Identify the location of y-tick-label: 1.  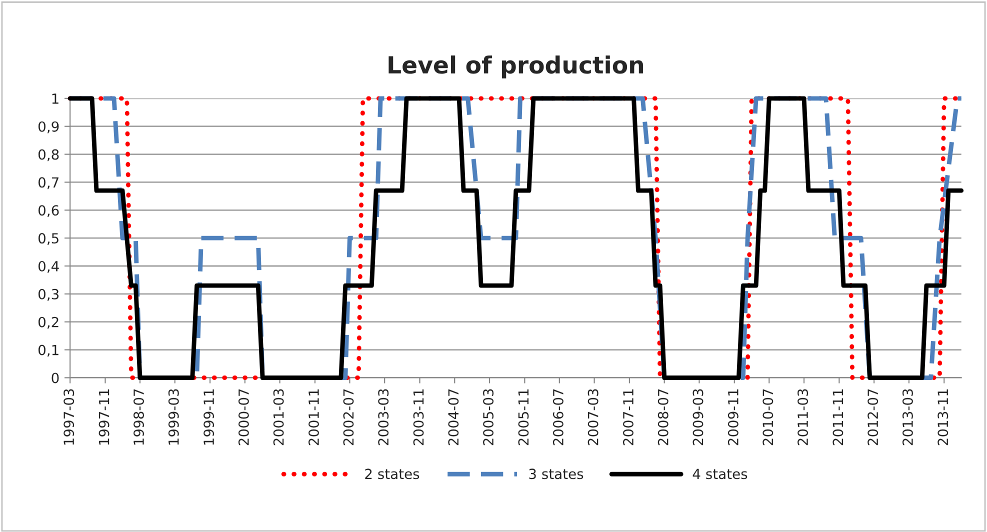
(55, 99).